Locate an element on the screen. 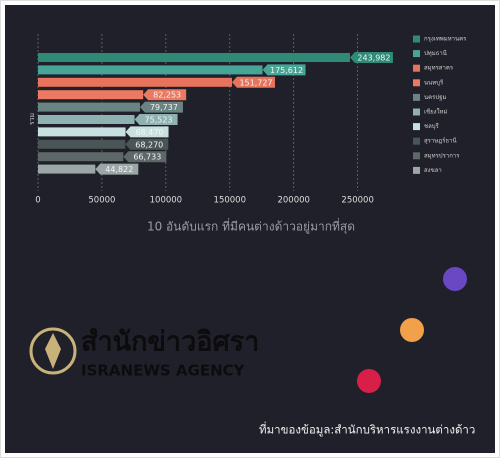 The height and width of the screenshot is (458, 500). legend-label: สงขลา is located at coordinates (433, 170).